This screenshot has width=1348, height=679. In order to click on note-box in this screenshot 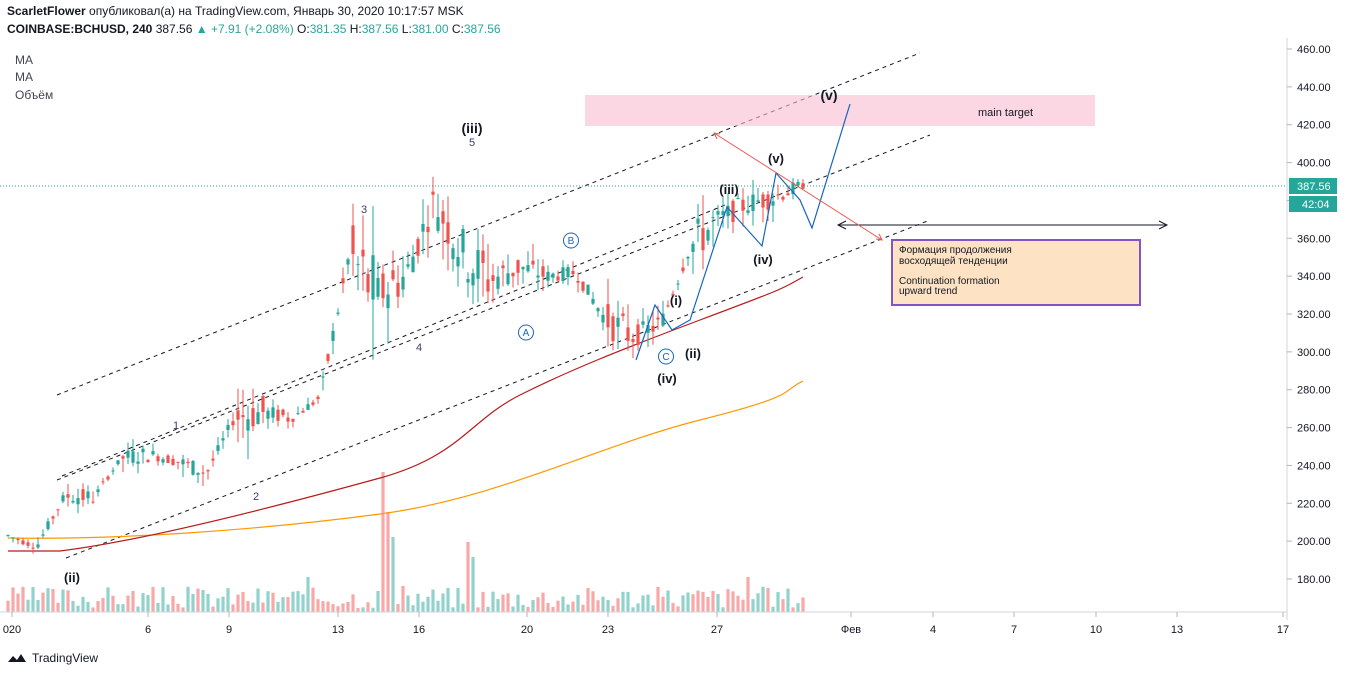, I will do `click(1016, 272)`.